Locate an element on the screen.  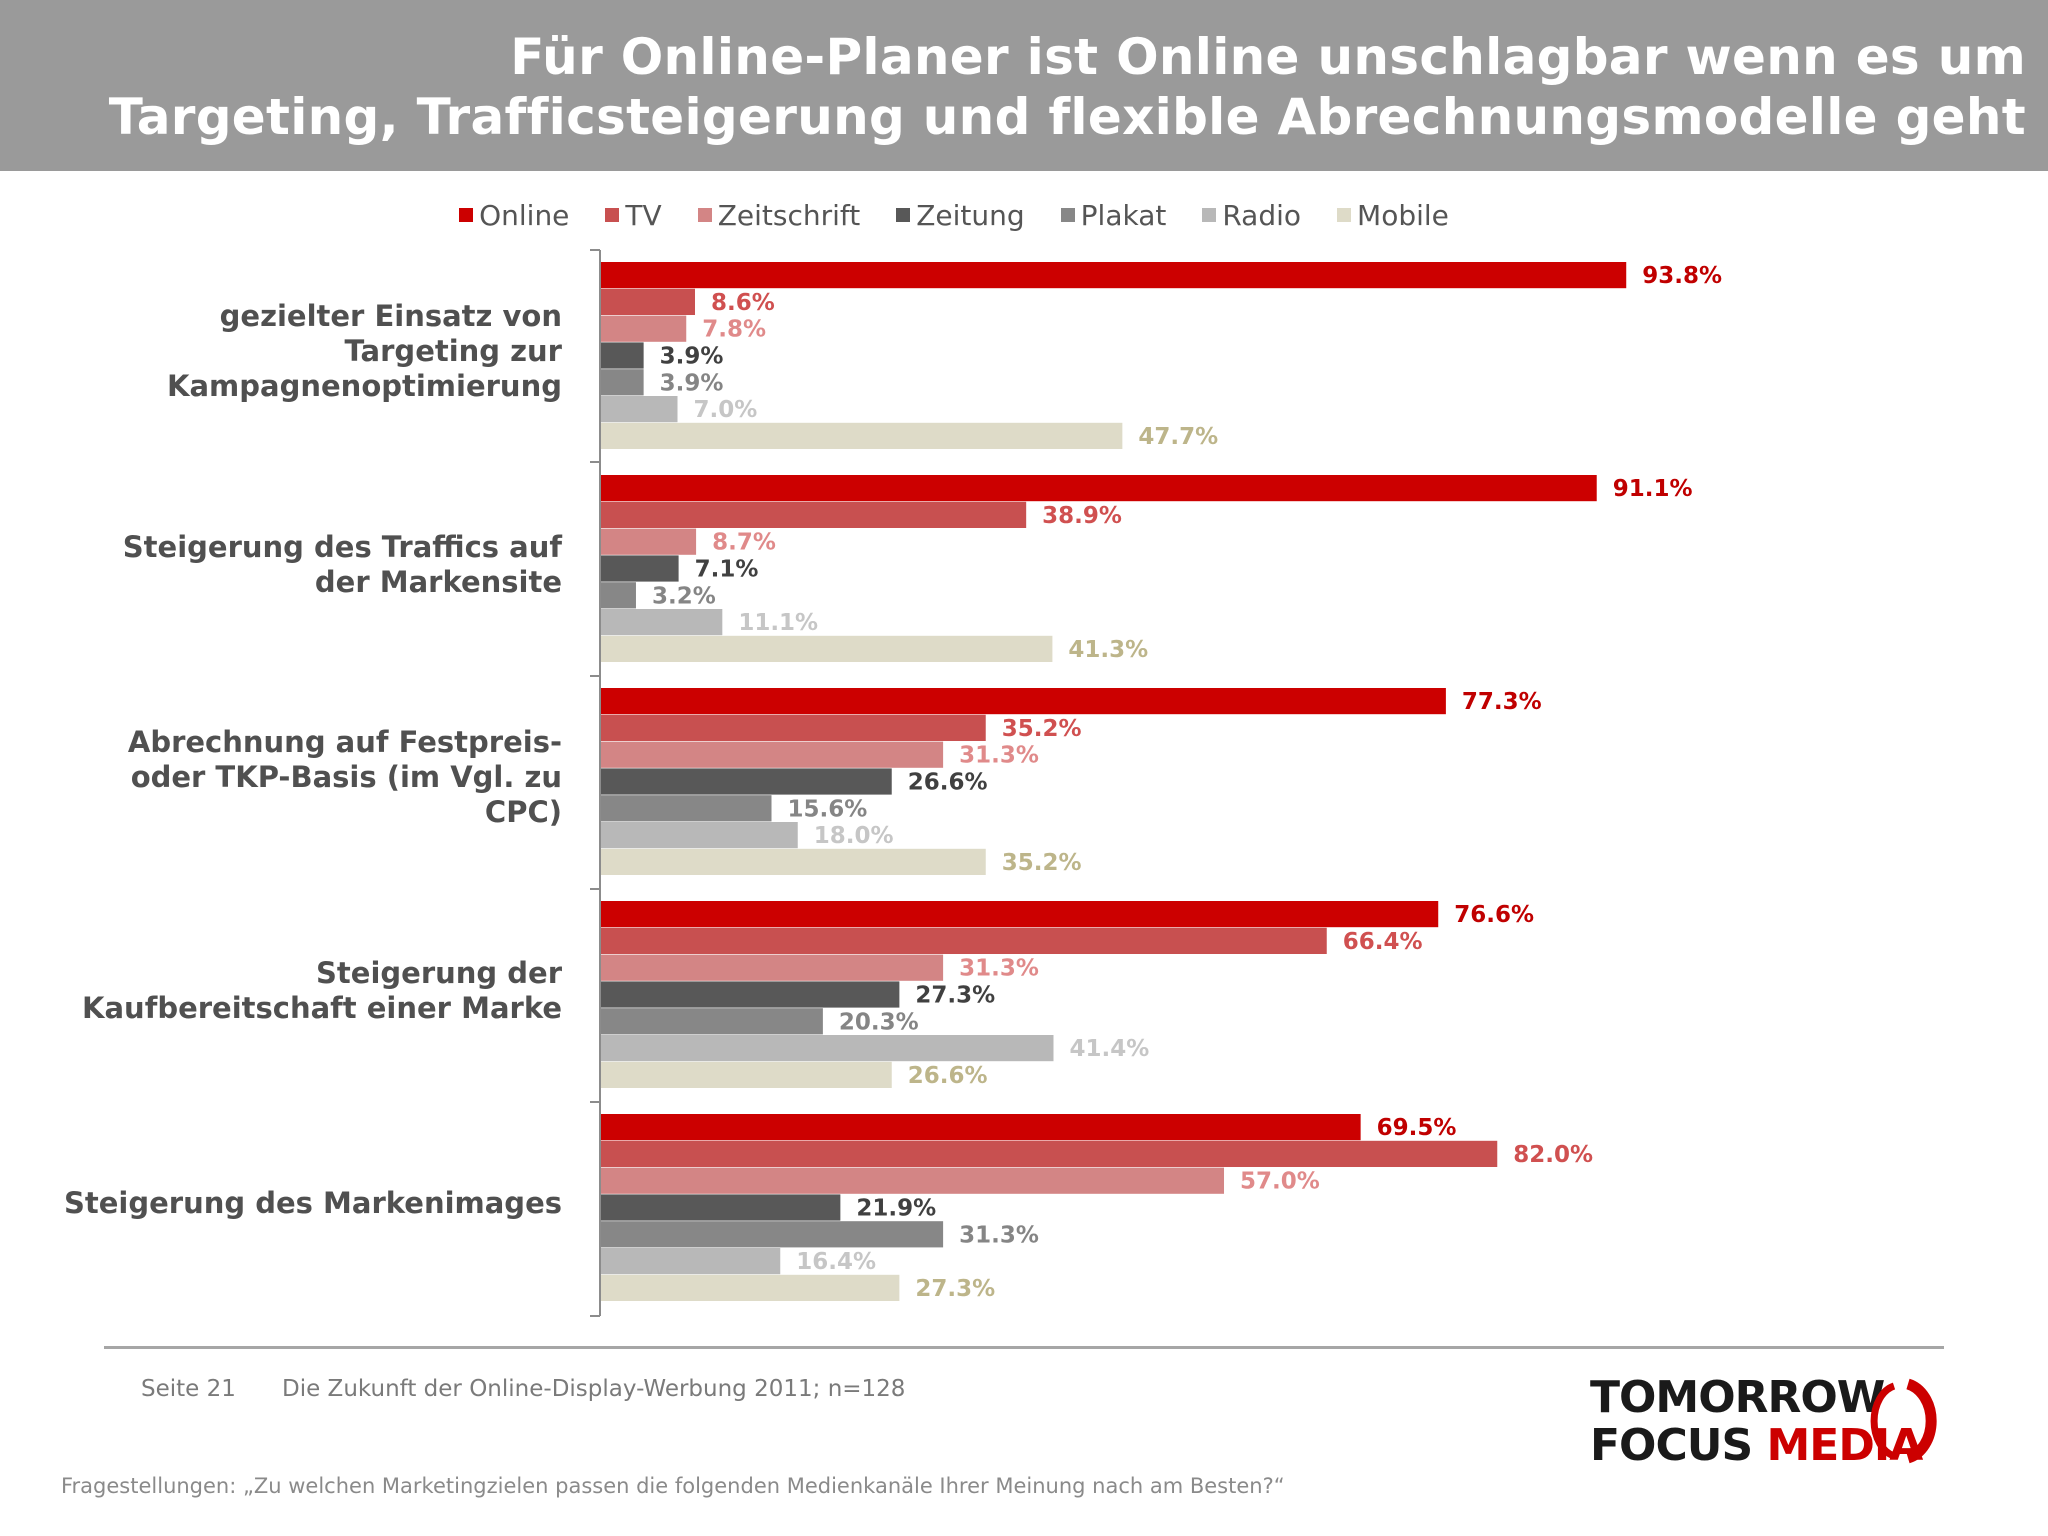
category-label-line: Kaufbereitschaft einer Marke is located at coordinates (322, 1007).